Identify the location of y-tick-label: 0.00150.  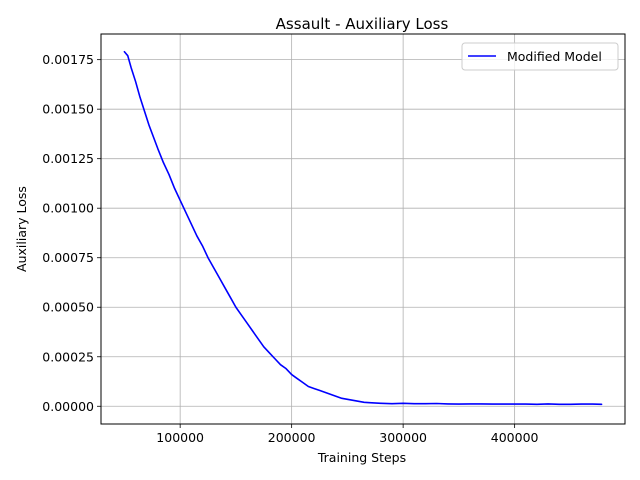
(68, 109).